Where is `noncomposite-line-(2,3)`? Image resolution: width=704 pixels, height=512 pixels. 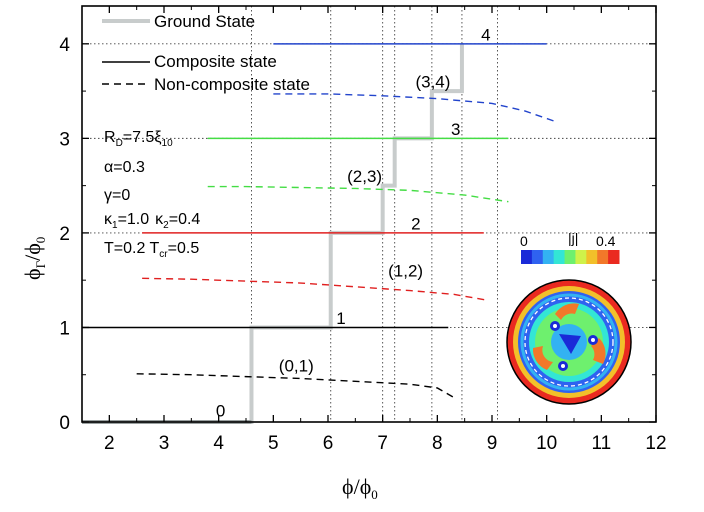 noncomposite-line-(2,3) is located at coordinates (358, 194).